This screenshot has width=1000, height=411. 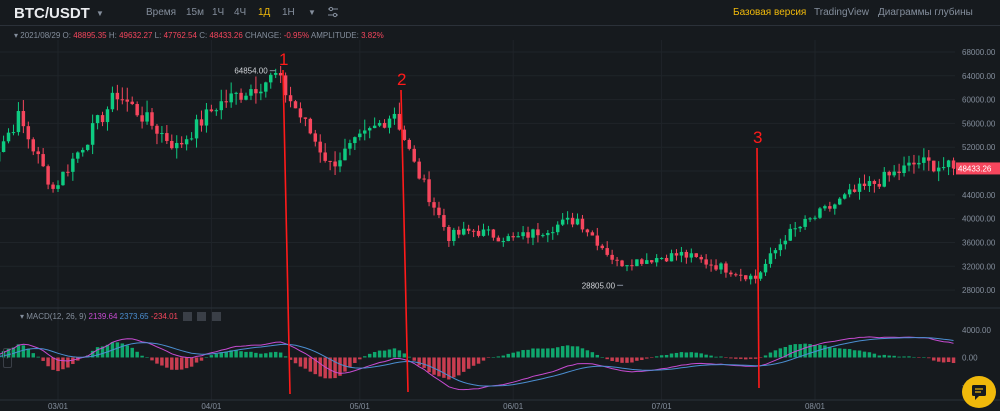 What do you see at coordinates (976, 330) in the screenshot?
I see `macd-tick-label: 4000.00` at bounding box center [976, 330].